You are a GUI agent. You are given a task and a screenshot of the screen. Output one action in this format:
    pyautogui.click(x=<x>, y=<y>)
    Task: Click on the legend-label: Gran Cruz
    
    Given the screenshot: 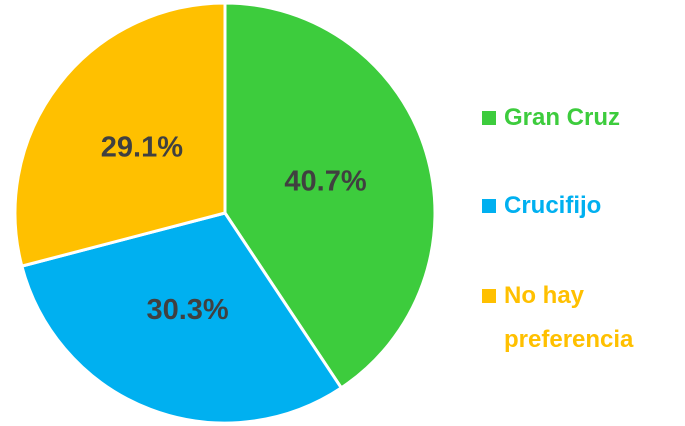 What is the action you would take?
    pyautogui.click(x=562, y=117)
    